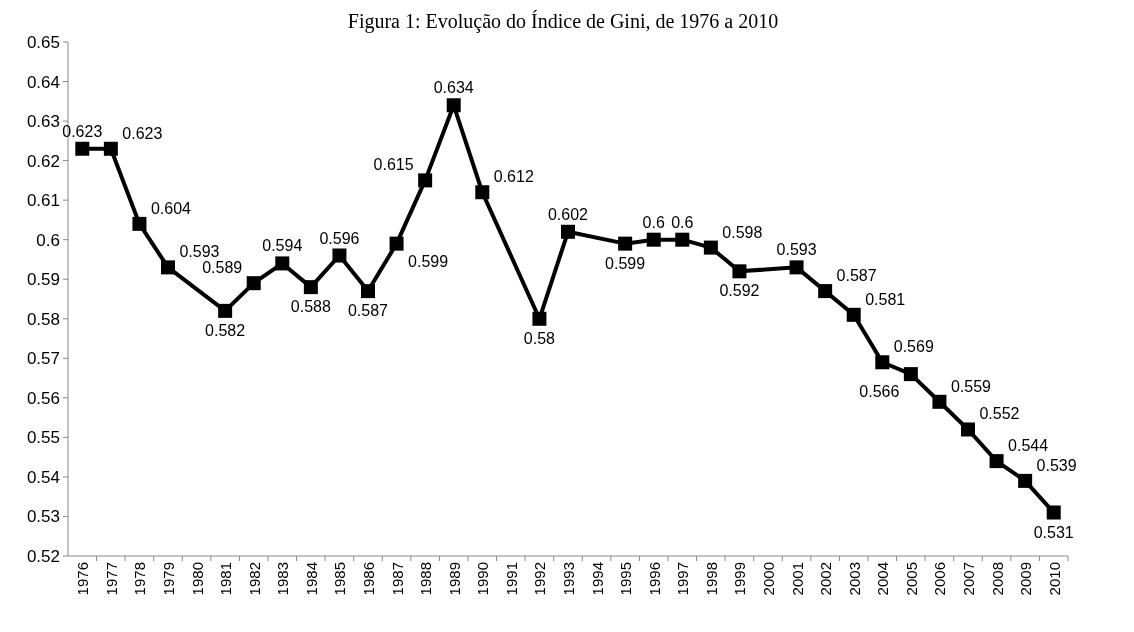 This screenshot has width=1134, height=632. Describe the element at coordinates (539, 338) in the screenshot. I see `data-label: 0.58` at that location.